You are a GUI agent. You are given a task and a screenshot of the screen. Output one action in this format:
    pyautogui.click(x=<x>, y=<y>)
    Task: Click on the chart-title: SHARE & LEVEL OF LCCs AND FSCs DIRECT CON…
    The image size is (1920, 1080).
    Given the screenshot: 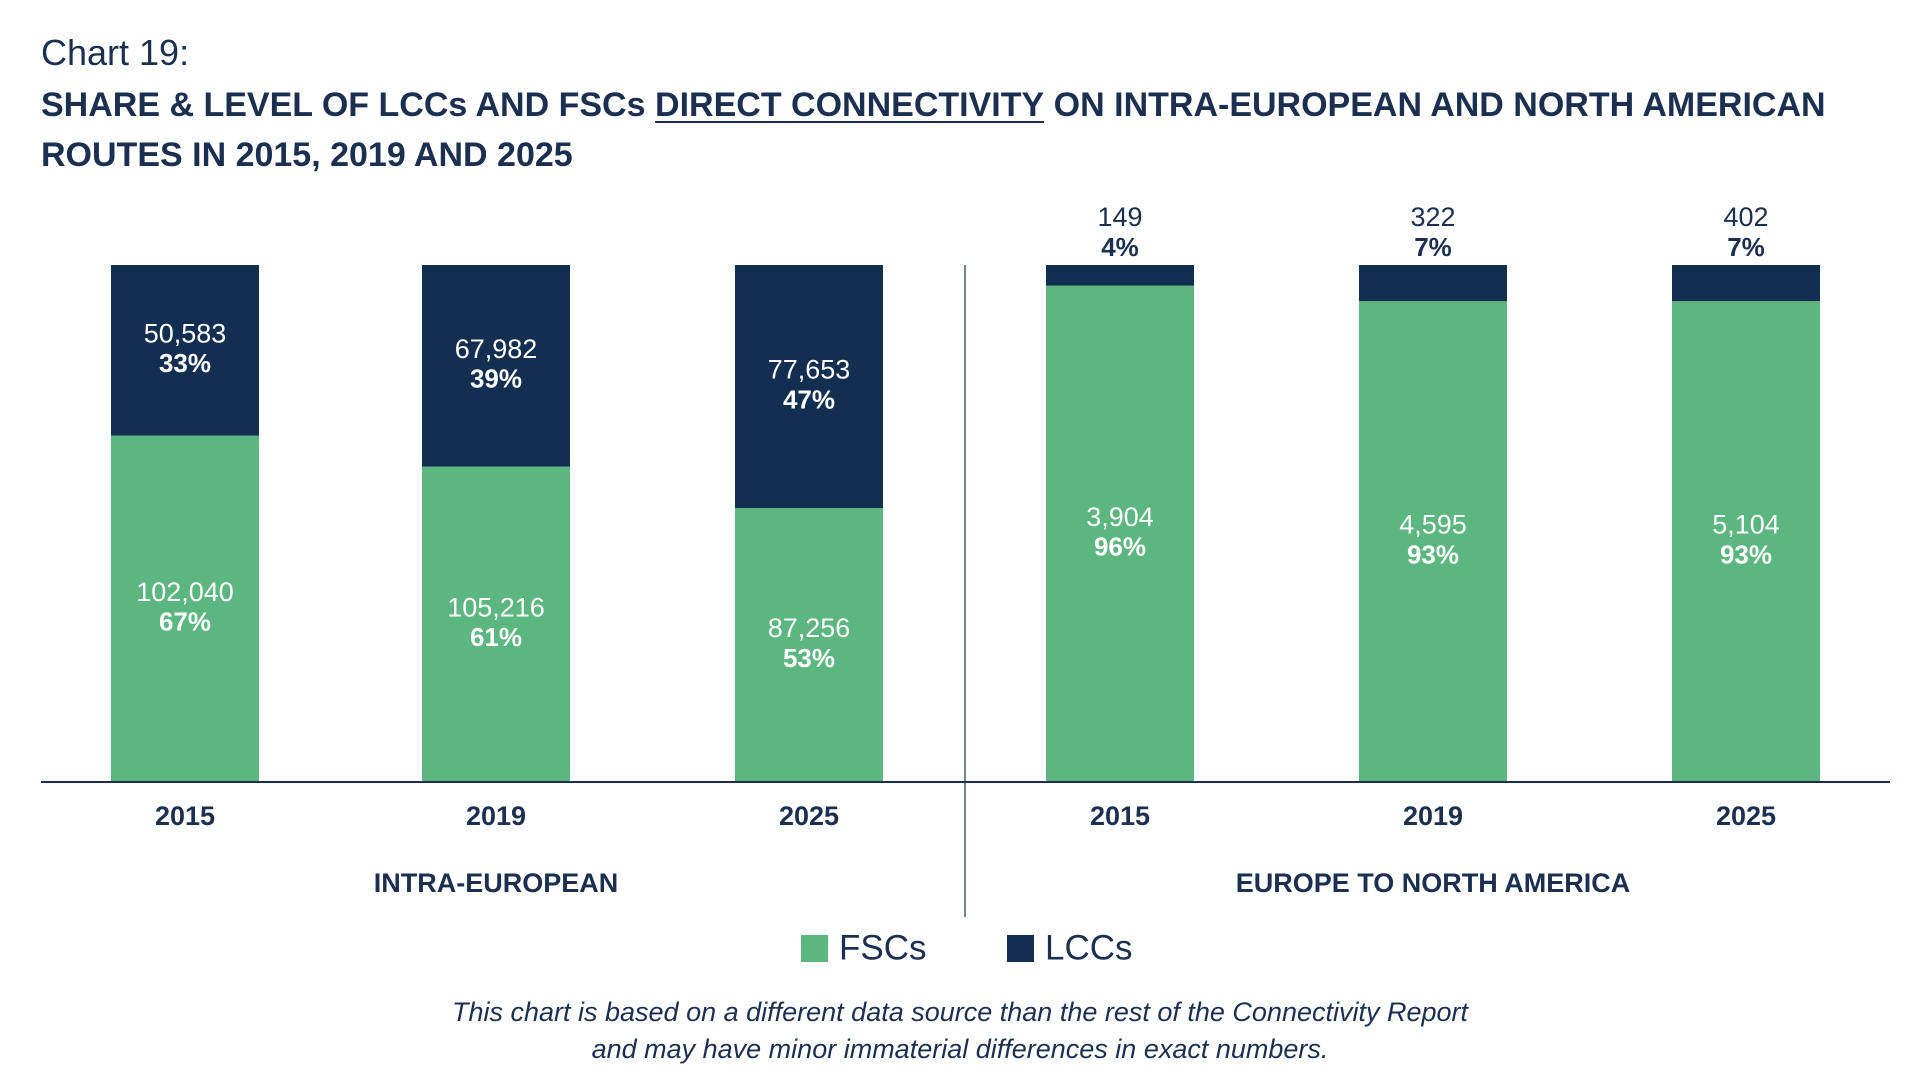 What is the action you would take?
    pyautogui.click(x=971, y=130)
    